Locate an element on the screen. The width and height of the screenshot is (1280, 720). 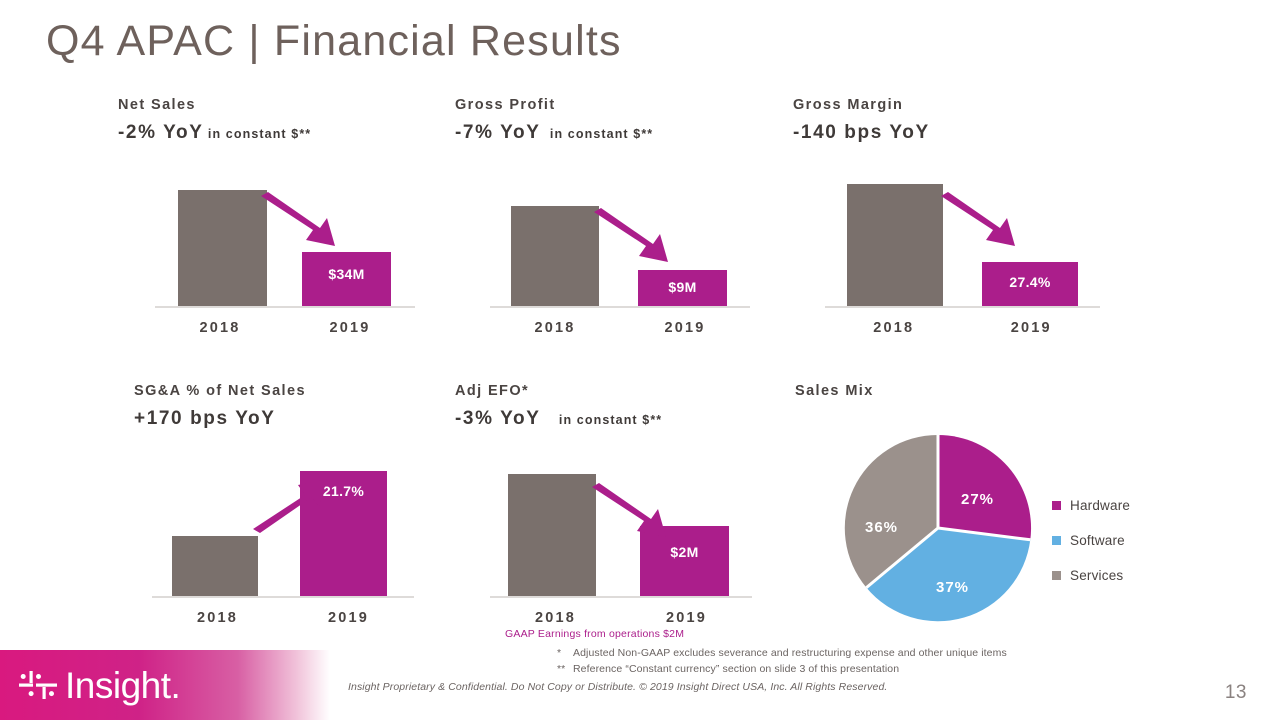
footnote-mark: * is located at coordinates (559, 653).